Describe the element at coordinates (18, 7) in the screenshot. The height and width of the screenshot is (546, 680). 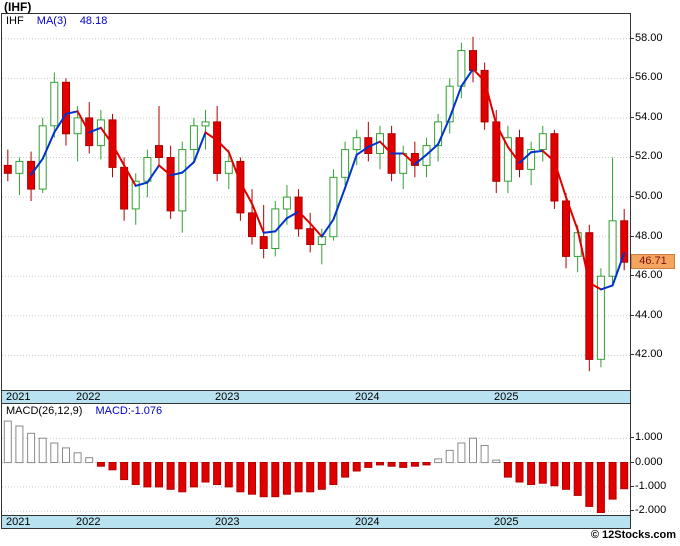
I see `chart-title: (IHF)` at that location.